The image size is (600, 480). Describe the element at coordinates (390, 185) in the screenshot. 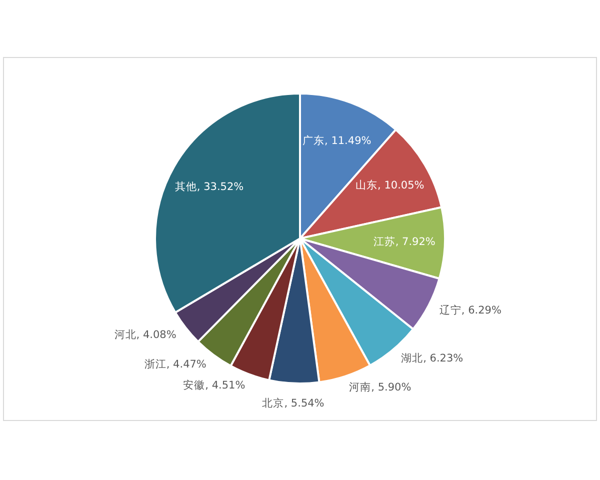

I see `slice-label: 山东, 10.05%` at that location.